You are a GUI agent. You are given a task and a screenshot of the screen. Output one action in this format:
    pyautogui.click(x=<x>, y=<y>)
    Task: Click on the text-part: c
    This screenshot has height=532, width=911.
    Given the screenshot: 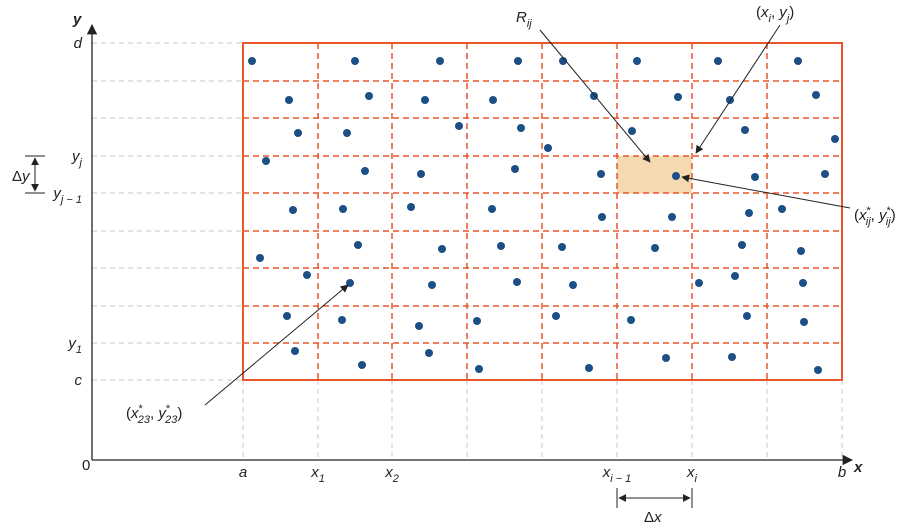 What is the action you would take?
    pyautogui.click(x=79, y=380)
    